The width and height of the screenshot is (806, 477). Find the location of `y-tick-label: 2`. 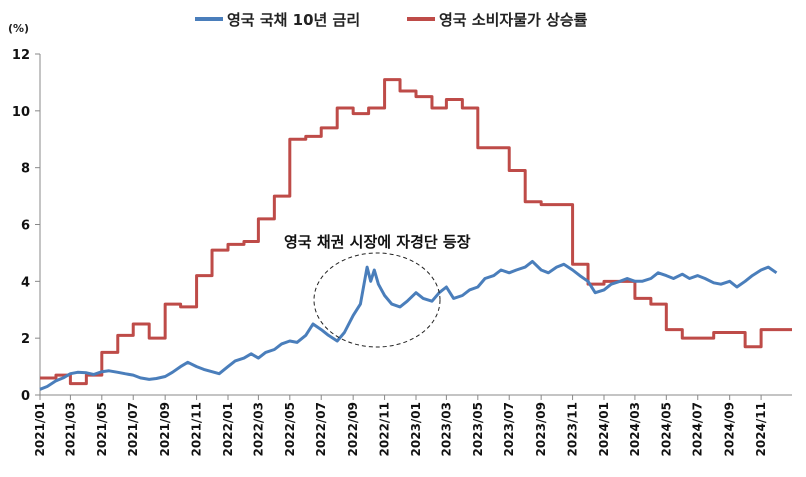

y-tick-label: 2 is located at coordinates (25, 339).